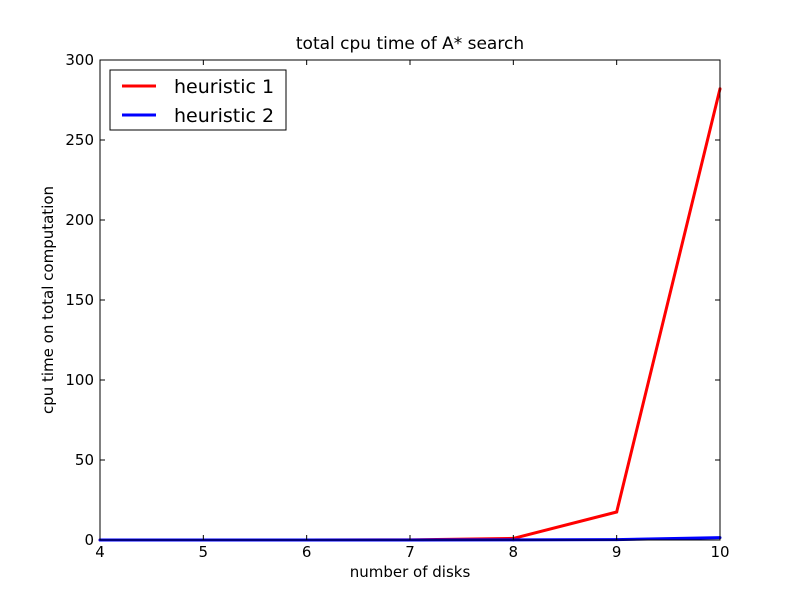  I want to click on x-axis-label: number of disks, so click(410, 572).